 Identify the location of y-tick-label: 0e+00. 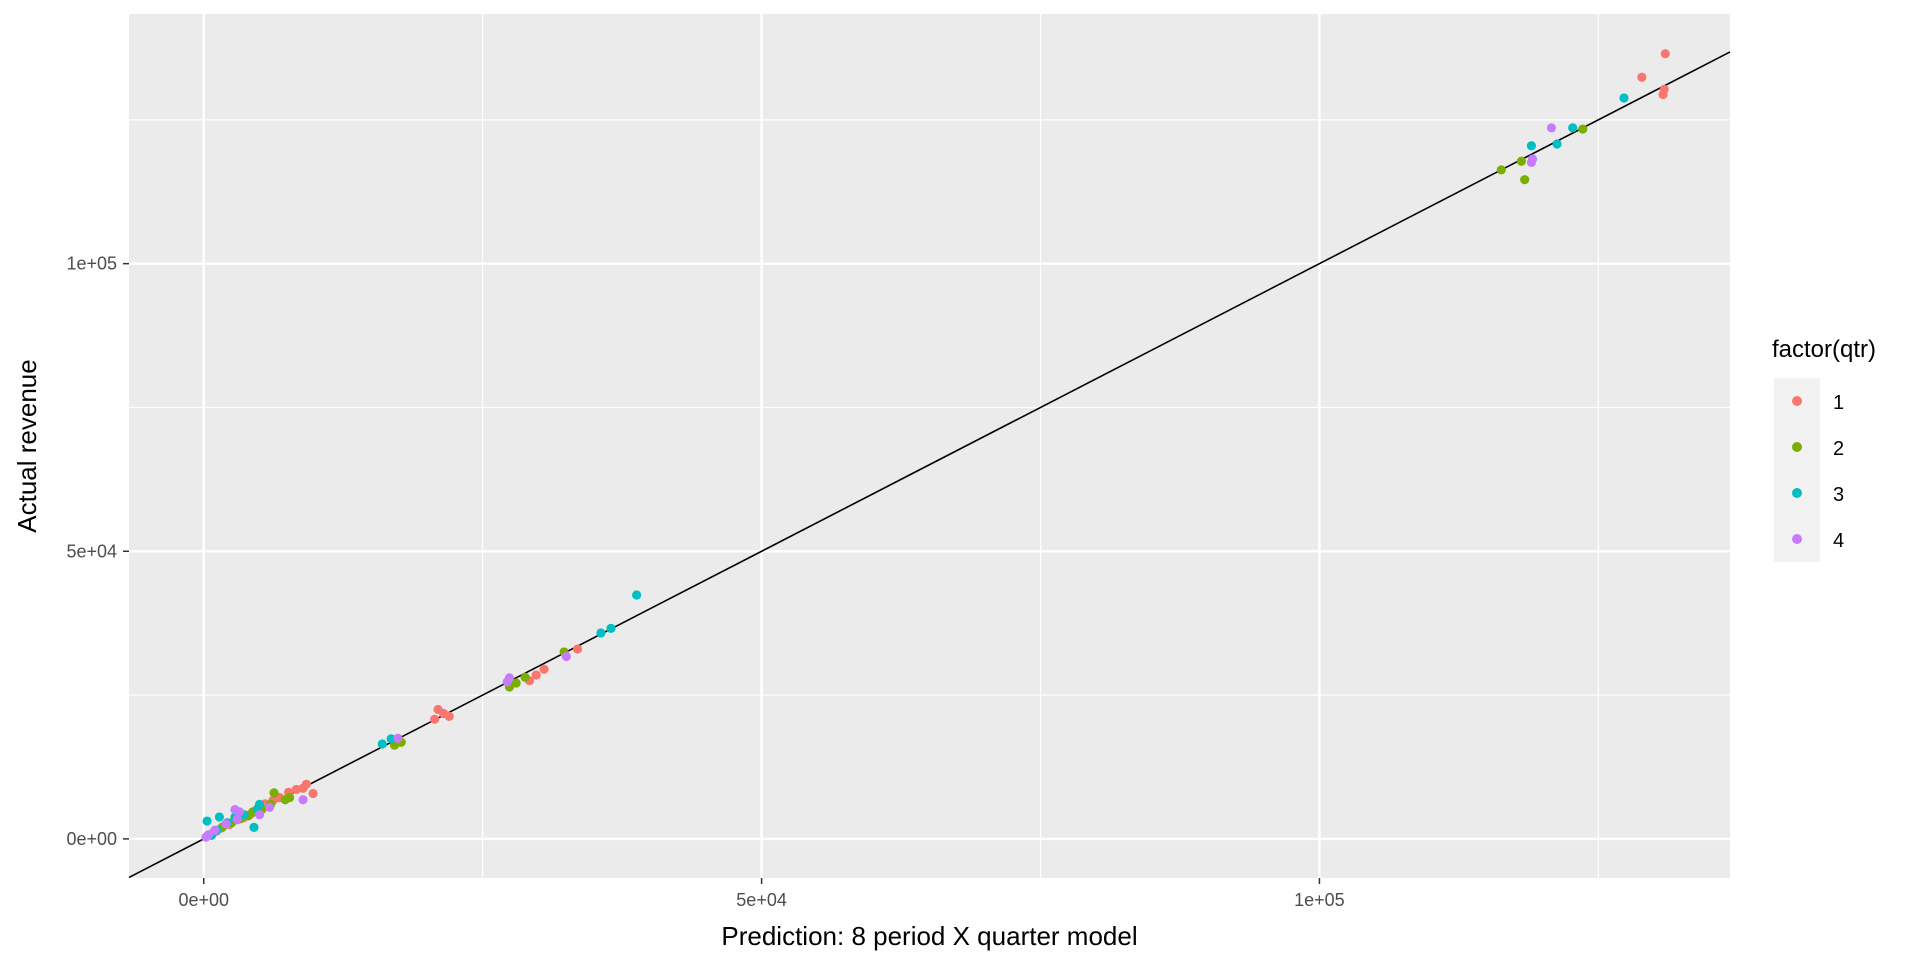
(91, 839).